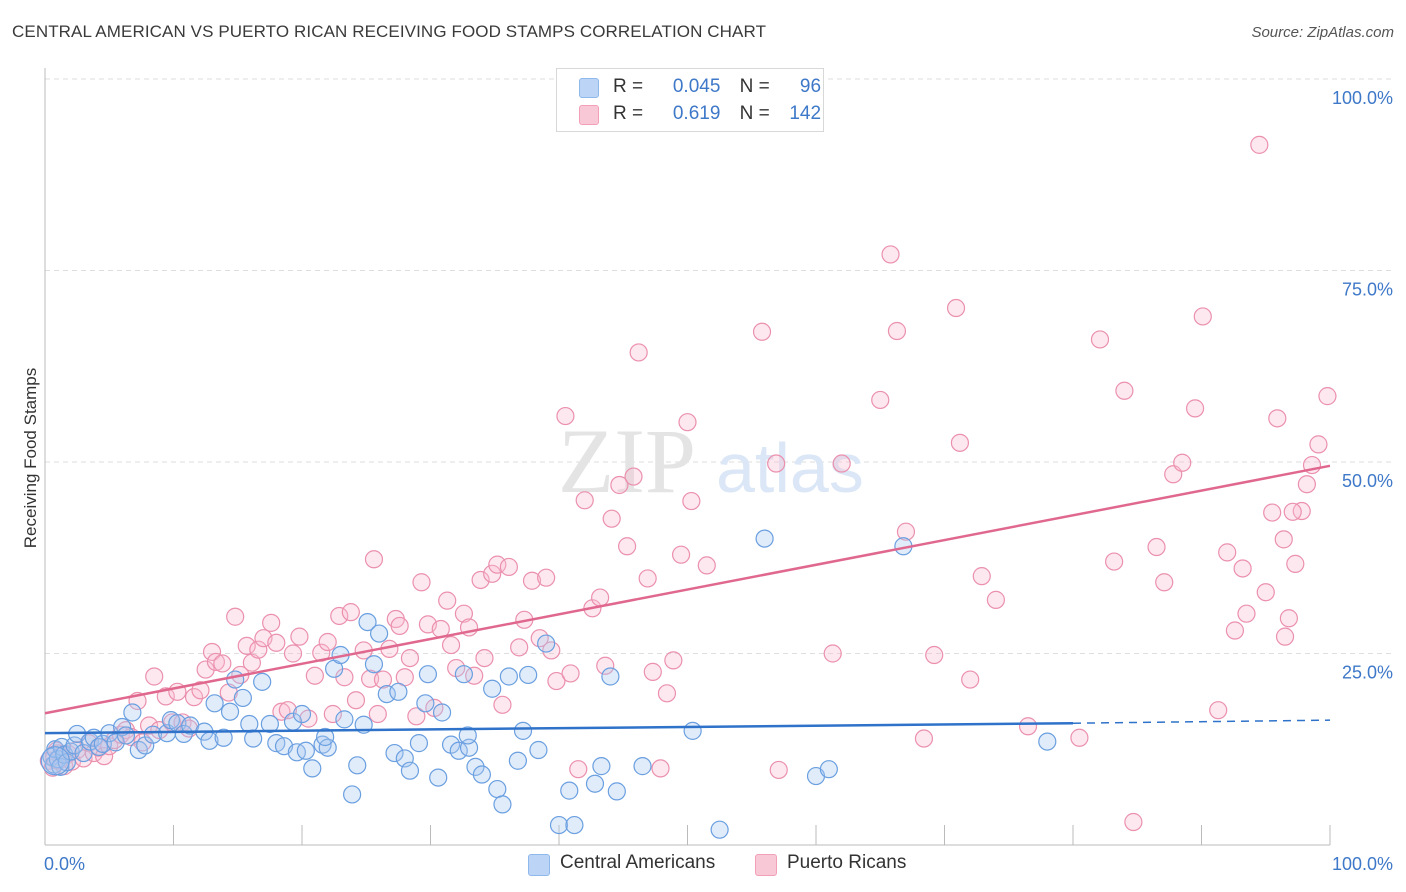  I want to click on x-tick-labels: 0.0% 100.0%, so click(718, 864).